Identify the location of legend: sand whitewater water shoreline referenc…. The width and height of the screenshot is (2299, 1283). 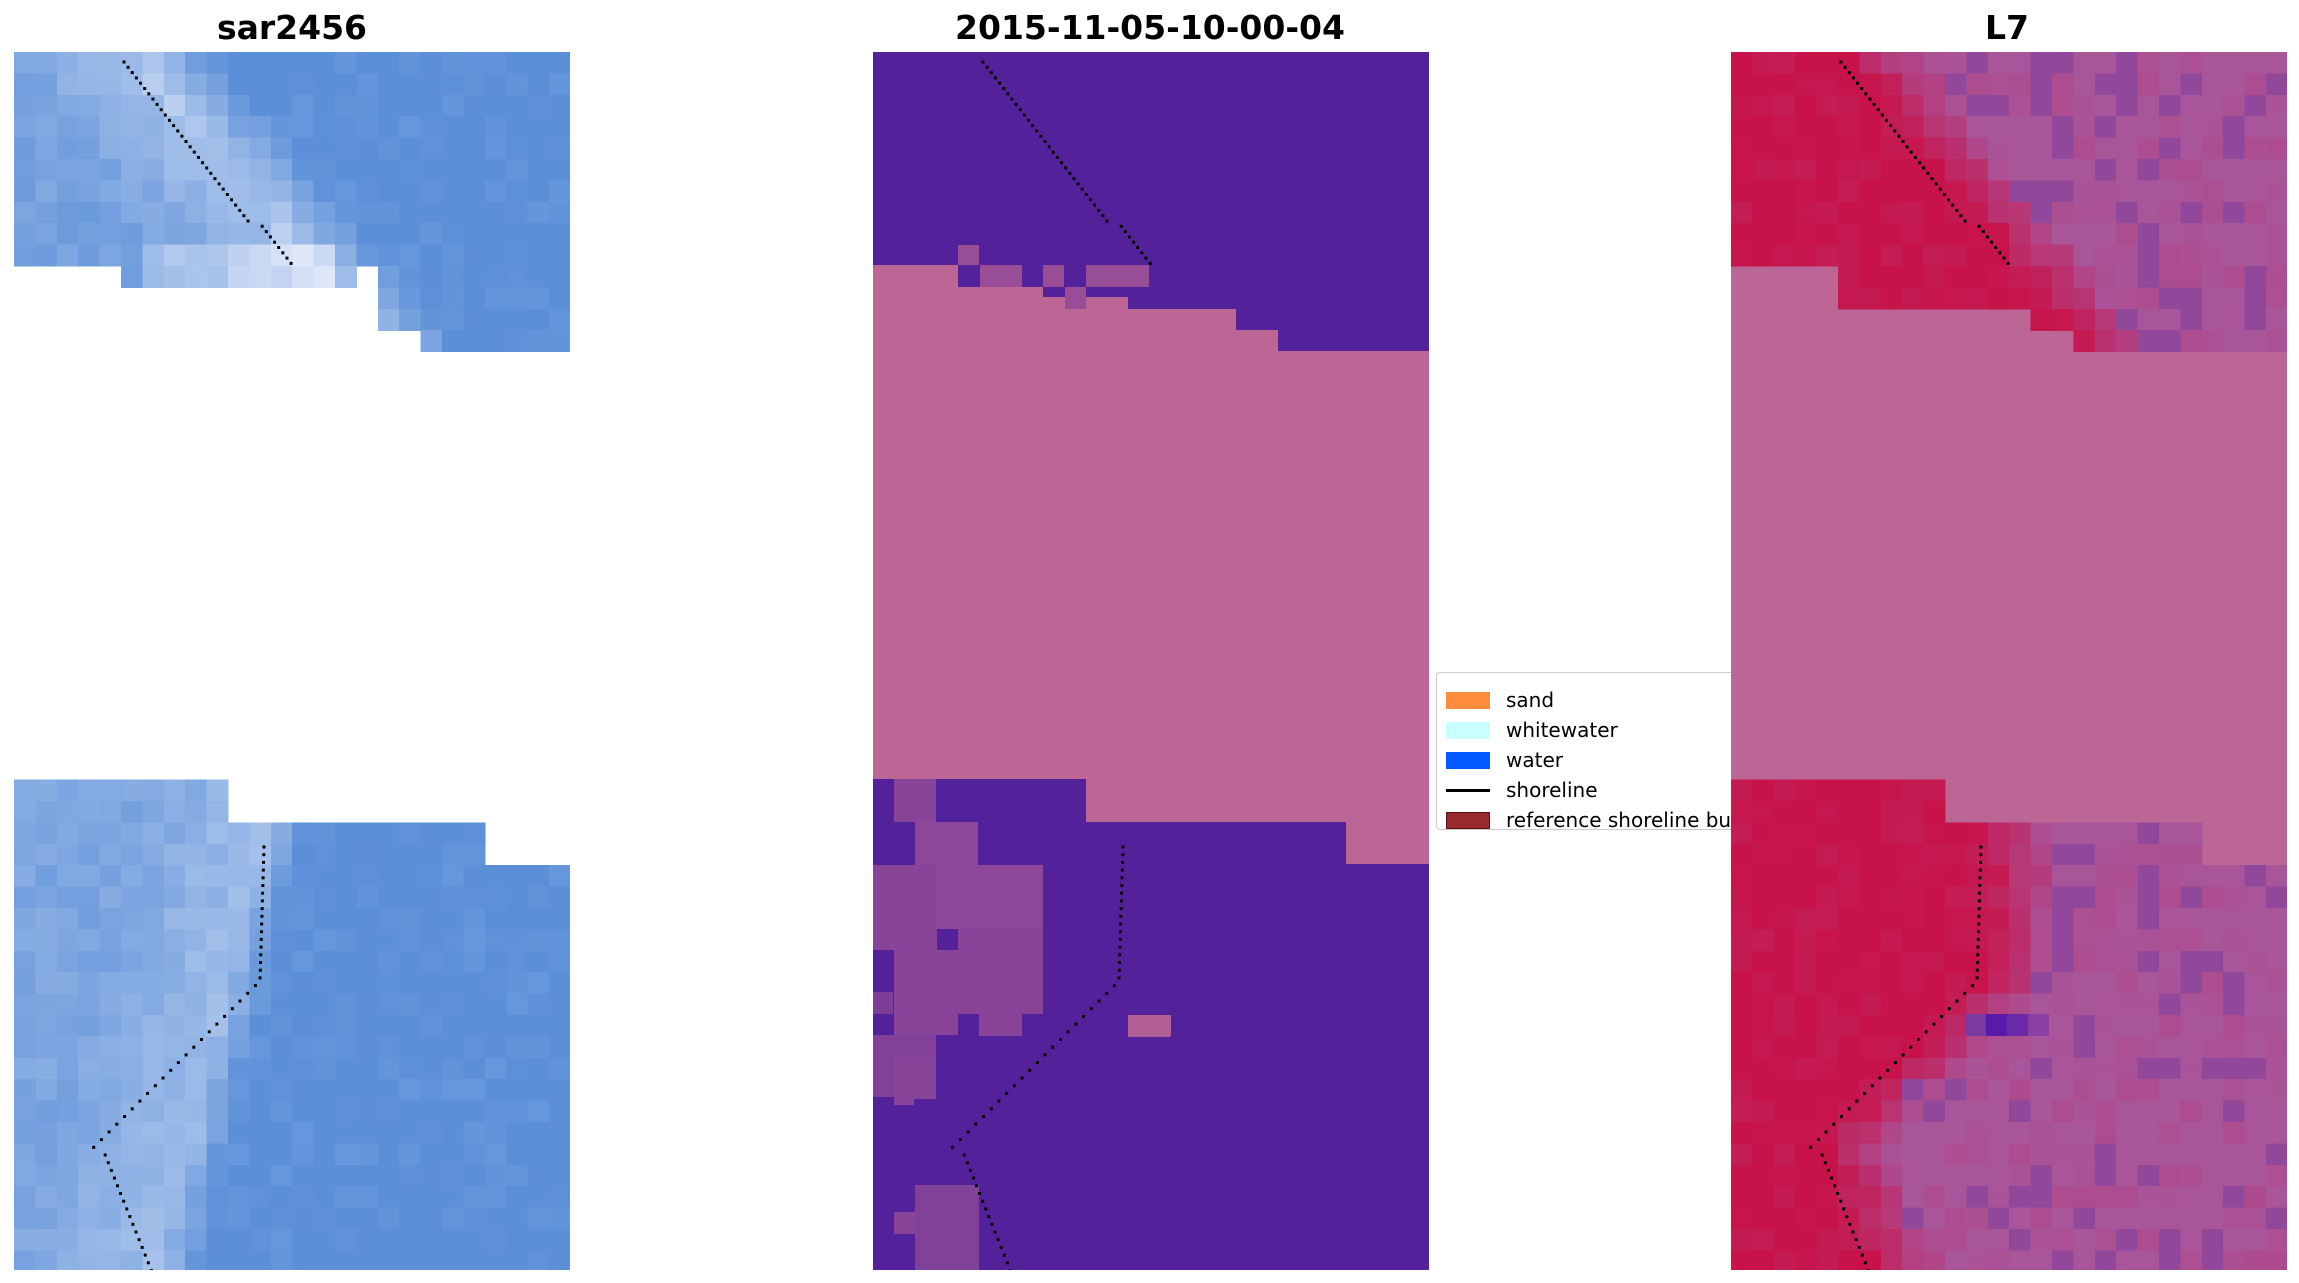
(1609, 751).